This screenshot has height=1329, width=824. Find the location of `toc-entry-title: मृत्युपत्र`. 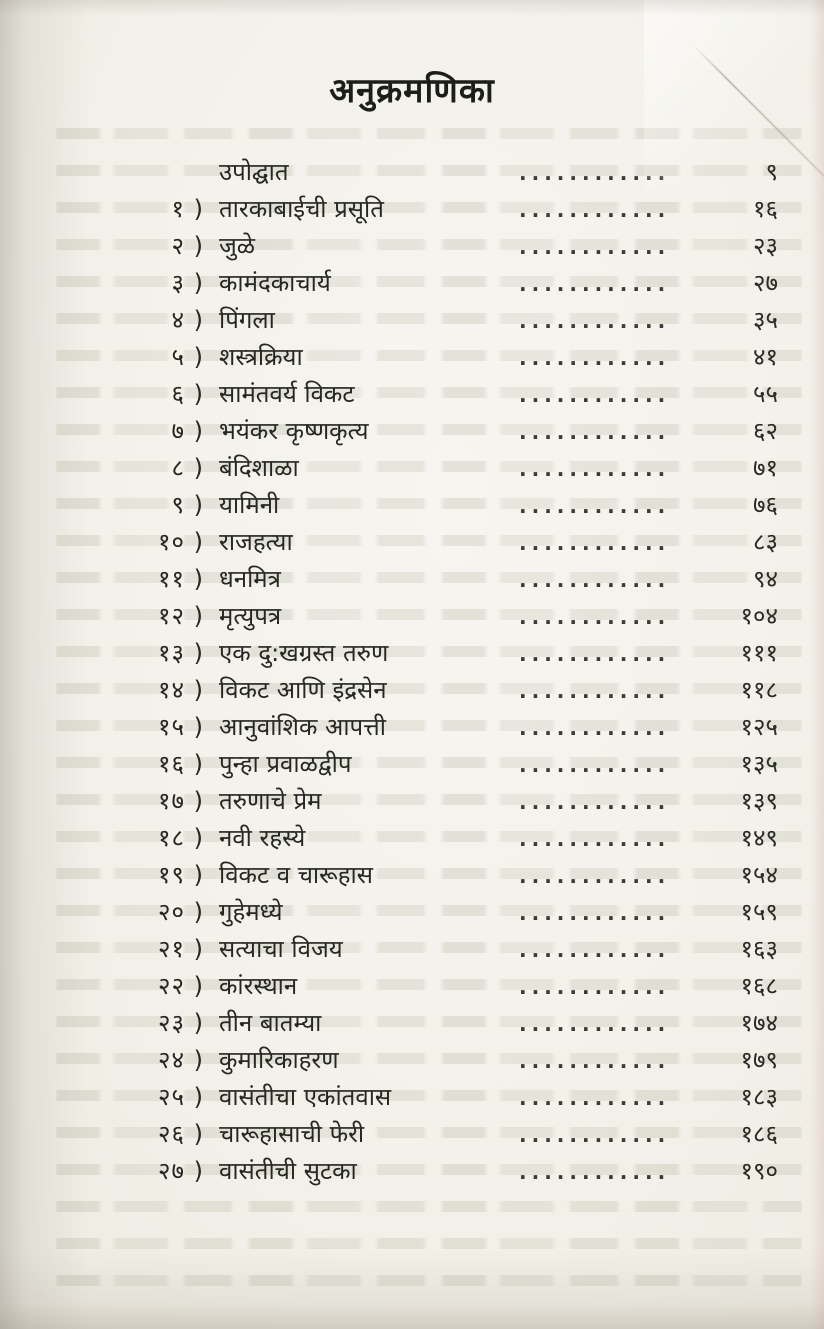

toc-entry-title: मृत्युपत्र is located at coordinates (250, 616).